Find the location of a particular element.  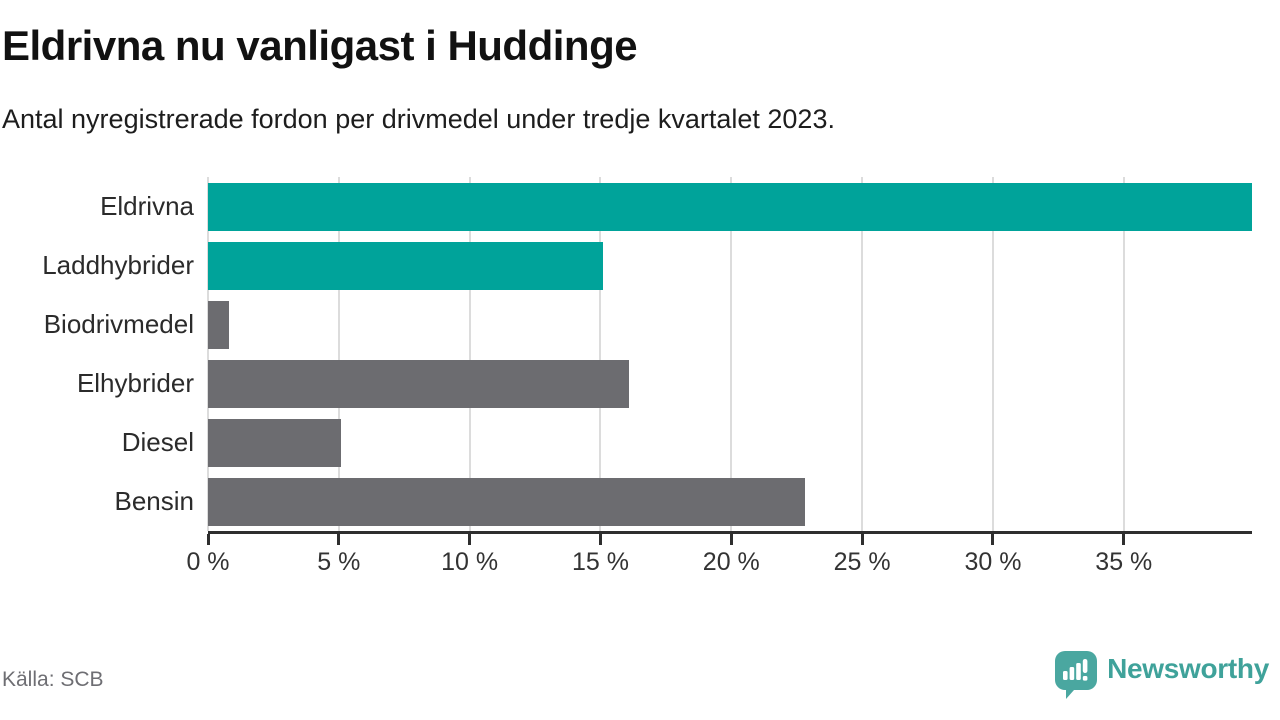

source-text: Källa: SCB is located at coordinates (53, 679).